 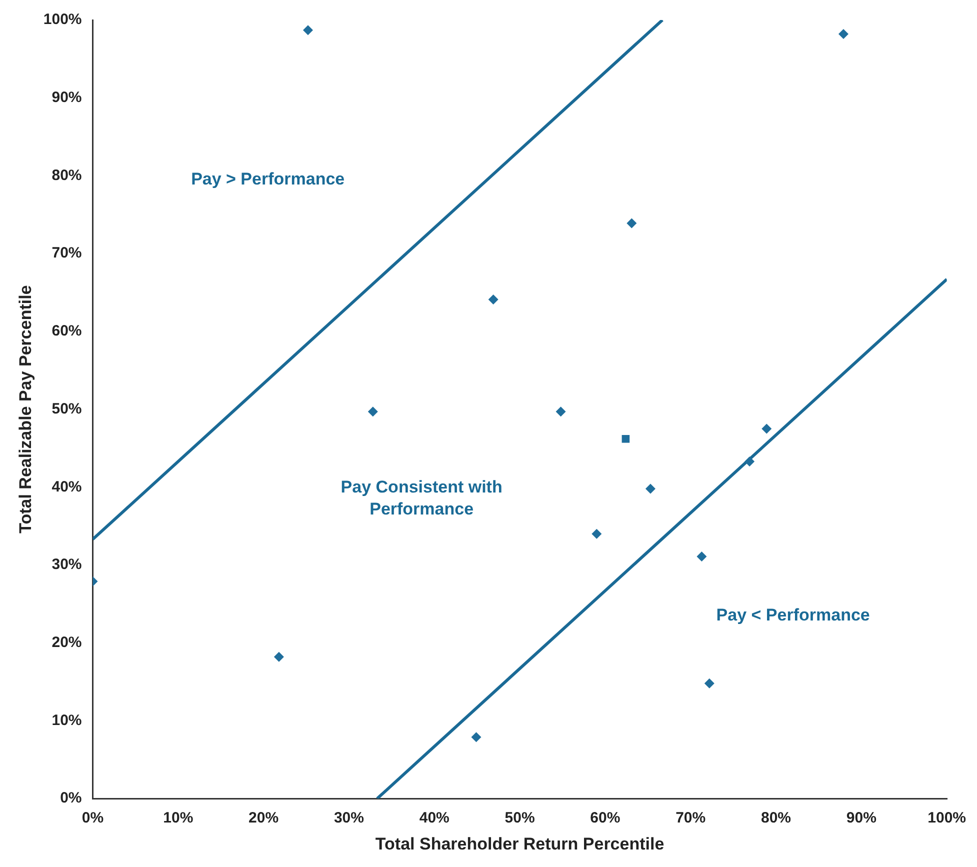 I want to click on annotation: Pay < Performance, so click(x=793, y=614).